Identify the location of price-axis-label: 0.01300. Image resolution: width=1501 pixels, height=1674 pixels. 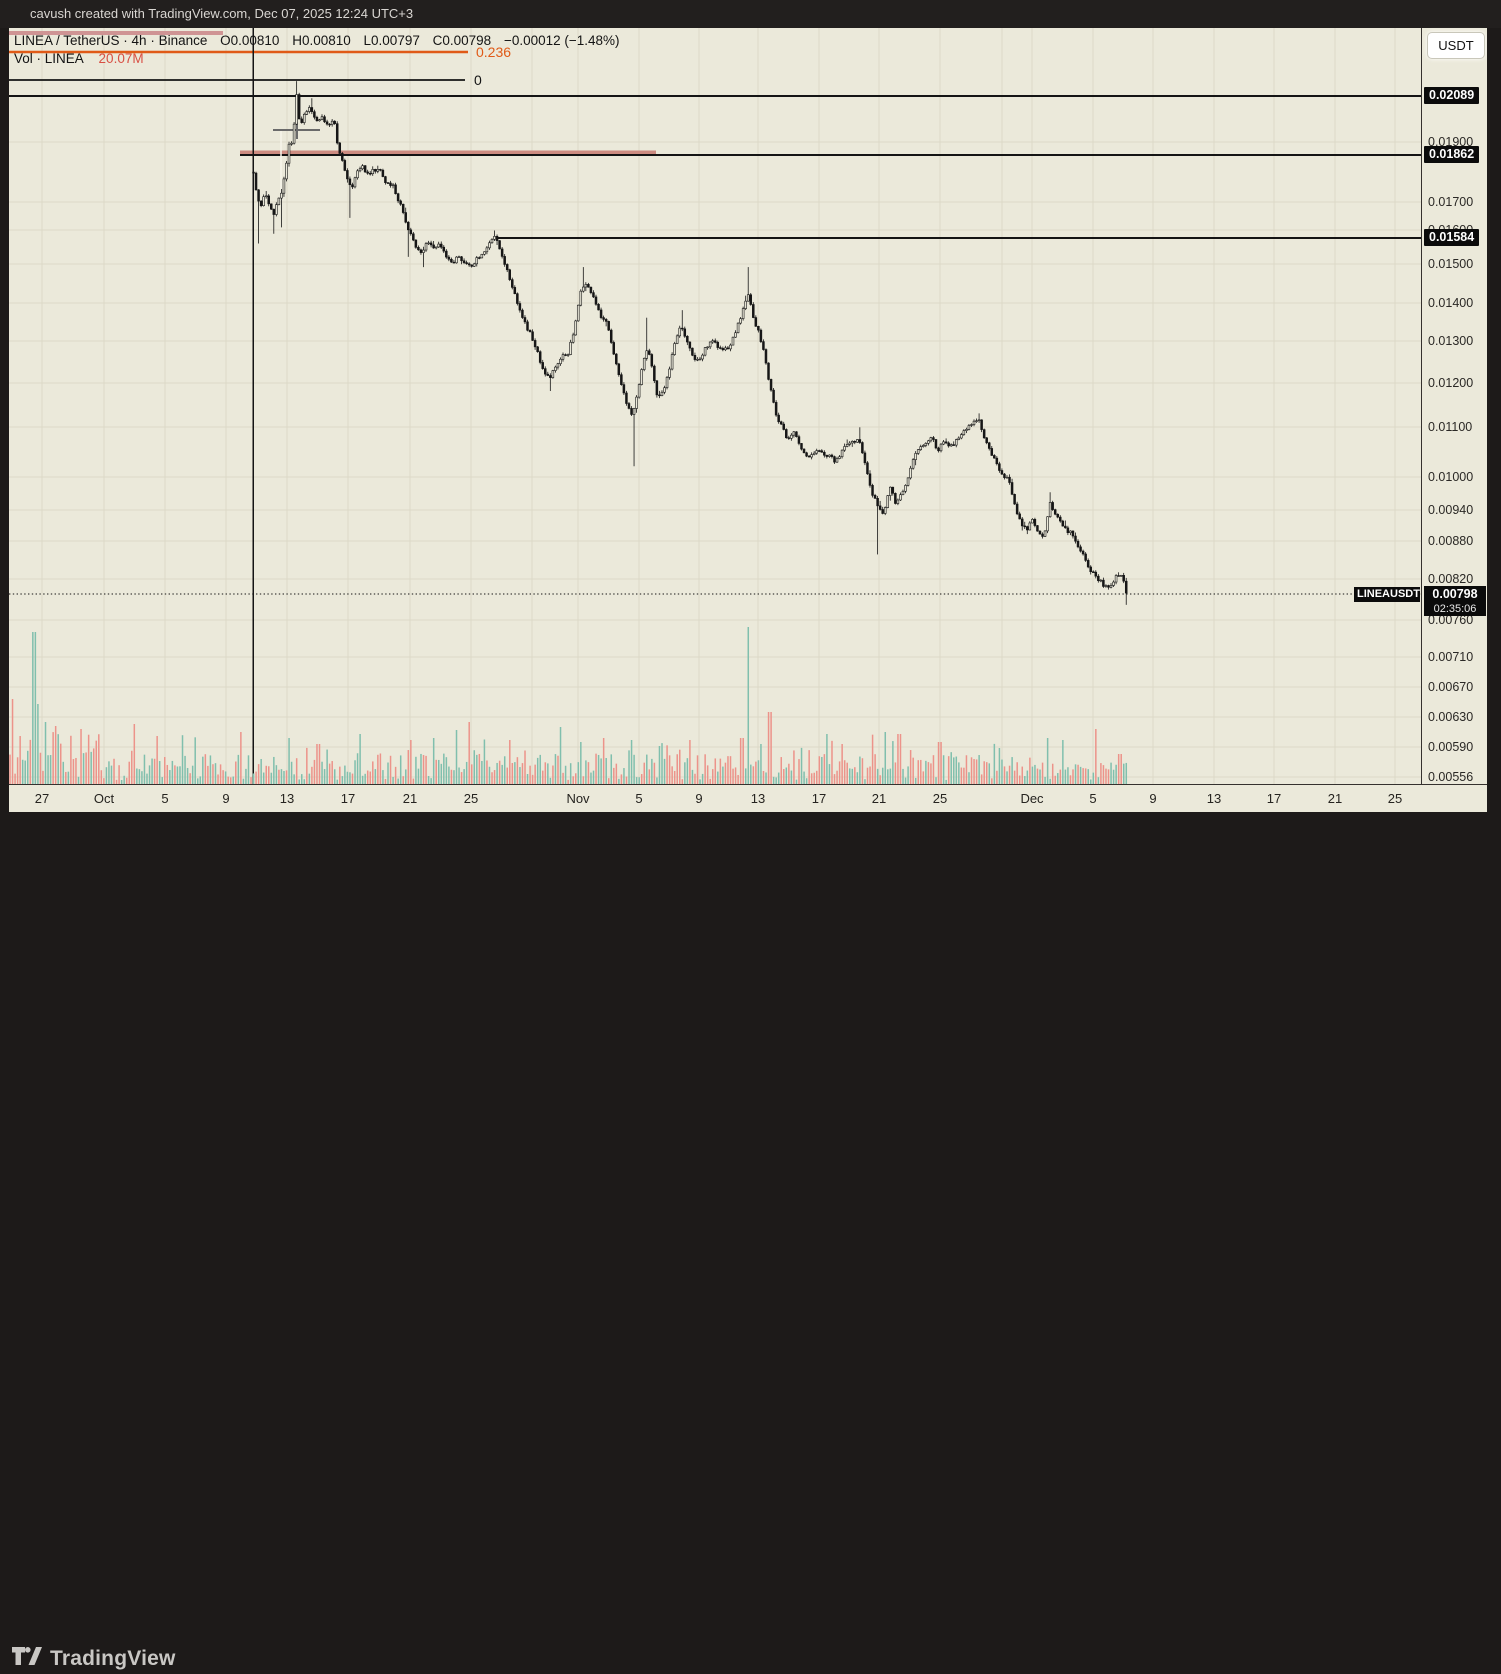
(1451, 341).